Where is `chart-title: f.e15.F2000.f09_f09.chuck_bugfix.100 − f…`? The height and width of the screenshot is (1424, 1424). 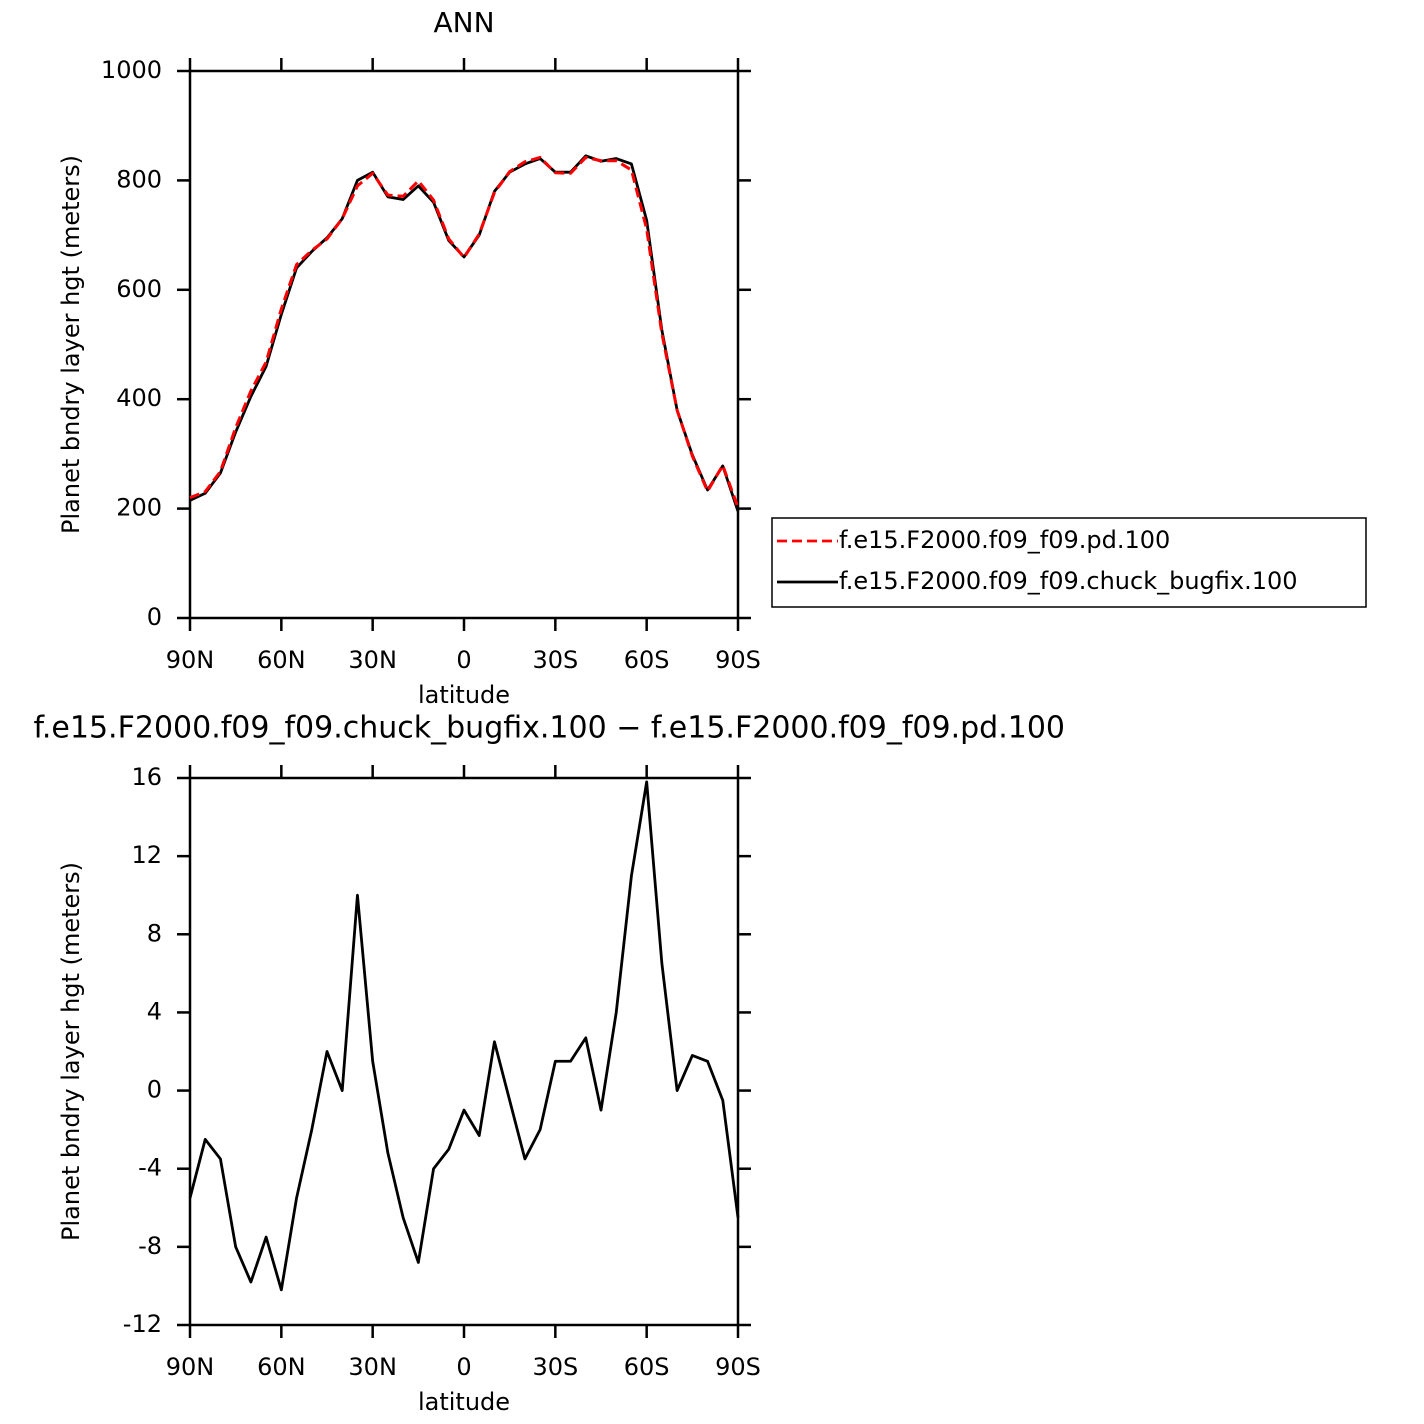
chart-title: f.e15.F2000.f09_f09.chuck_bugfix.100 − f… is located at coordinates (549, 728).